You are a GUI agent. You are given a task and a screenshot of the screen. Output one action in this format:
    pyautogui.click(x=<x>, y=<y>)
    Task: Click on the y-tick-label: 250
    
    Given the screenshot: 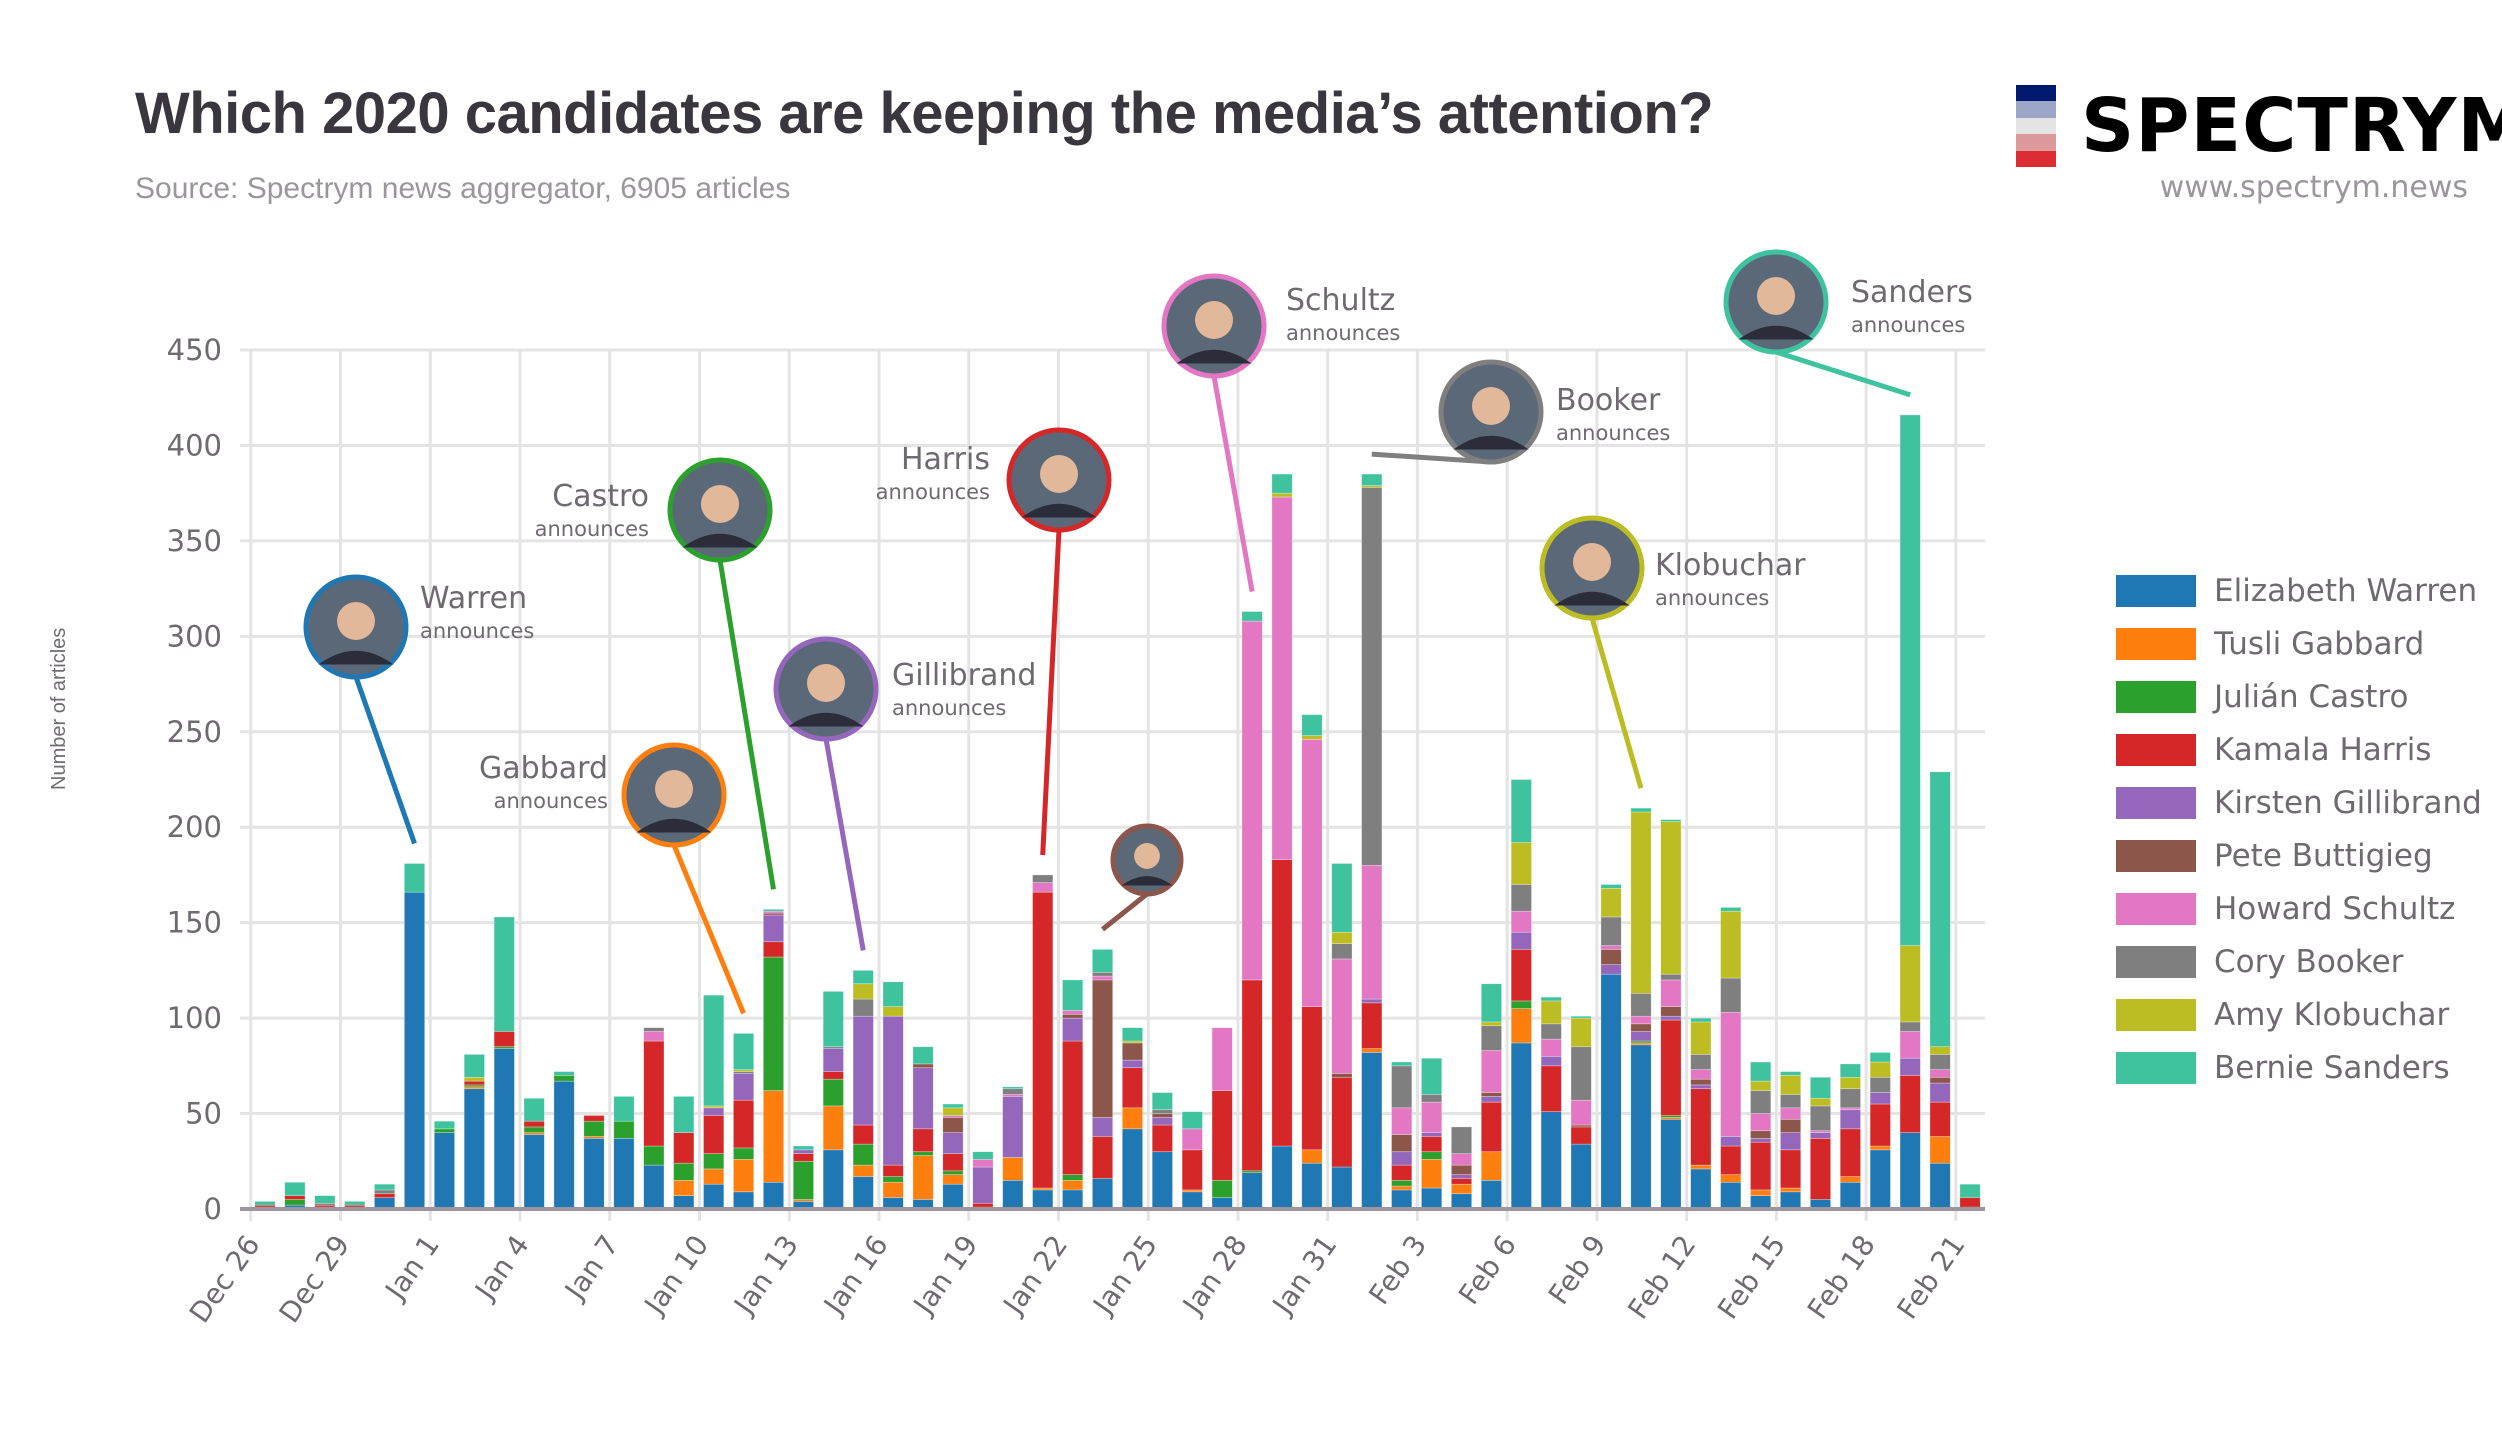 What is the action you would take?
    pyautogui.click(x=194, y=732)
    